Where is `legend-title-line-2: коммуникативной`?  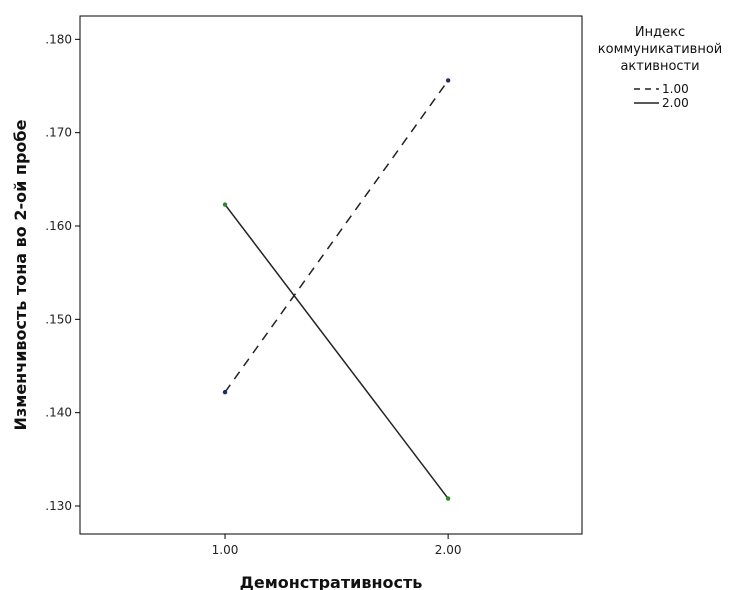
legend-title-line-2: коммуникативной is located at coordinates (660, 49).